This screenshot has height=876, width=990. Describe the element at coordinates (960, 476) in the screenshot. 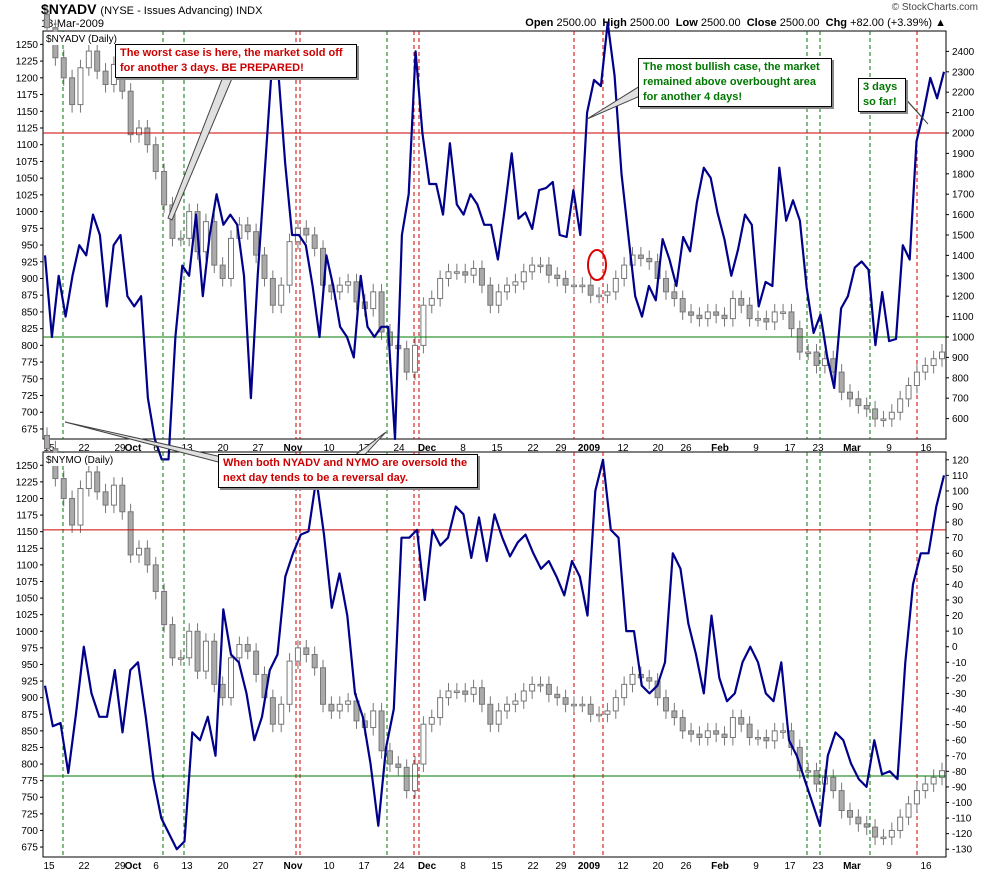

I see `right-axis-label: 110` at that location.